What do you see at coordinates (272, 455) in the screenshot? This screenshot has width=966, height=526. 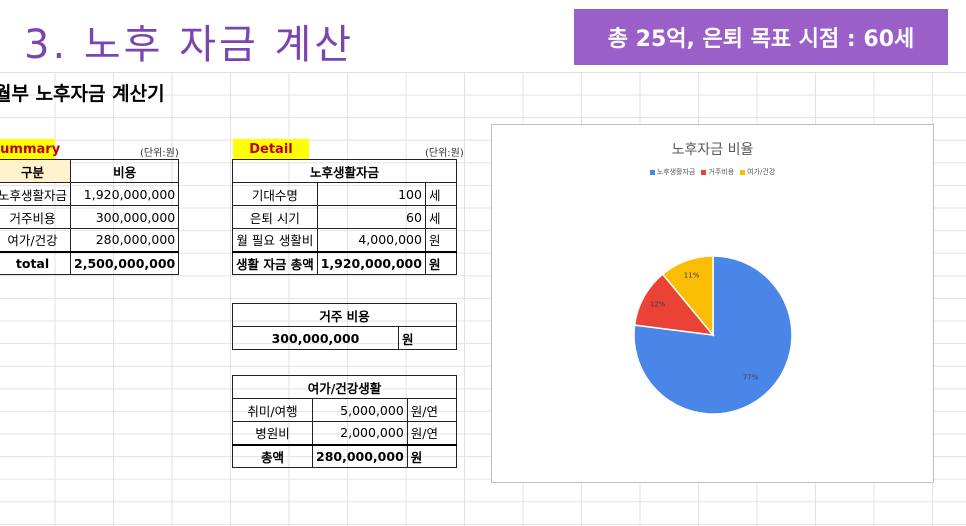 I see `leisure-row-name: 총액` at bounding box center [272, 455].